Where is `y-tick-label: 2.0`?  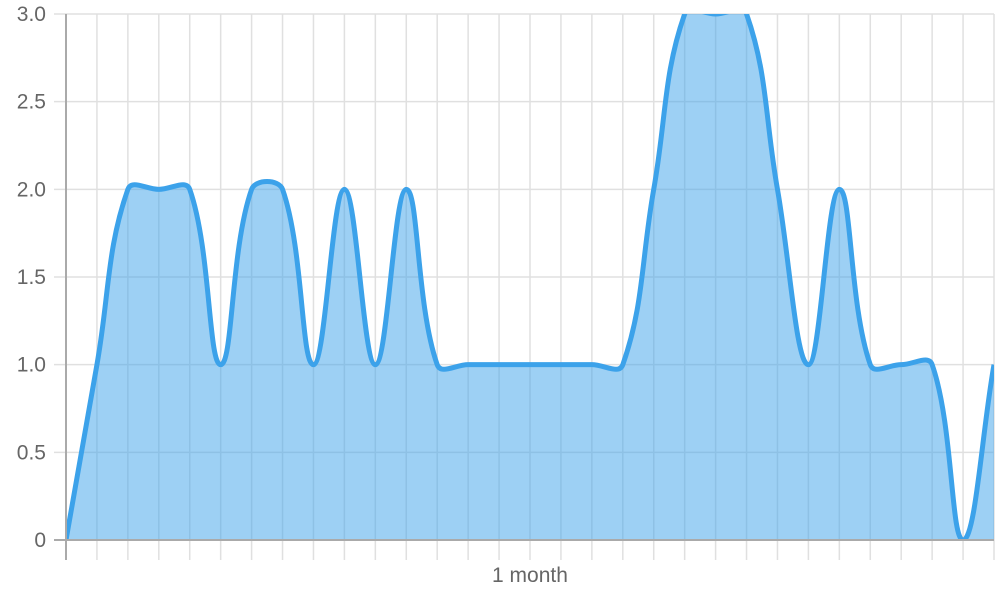 y-tick-label: 2.0 is located at coordinates (31, 189).